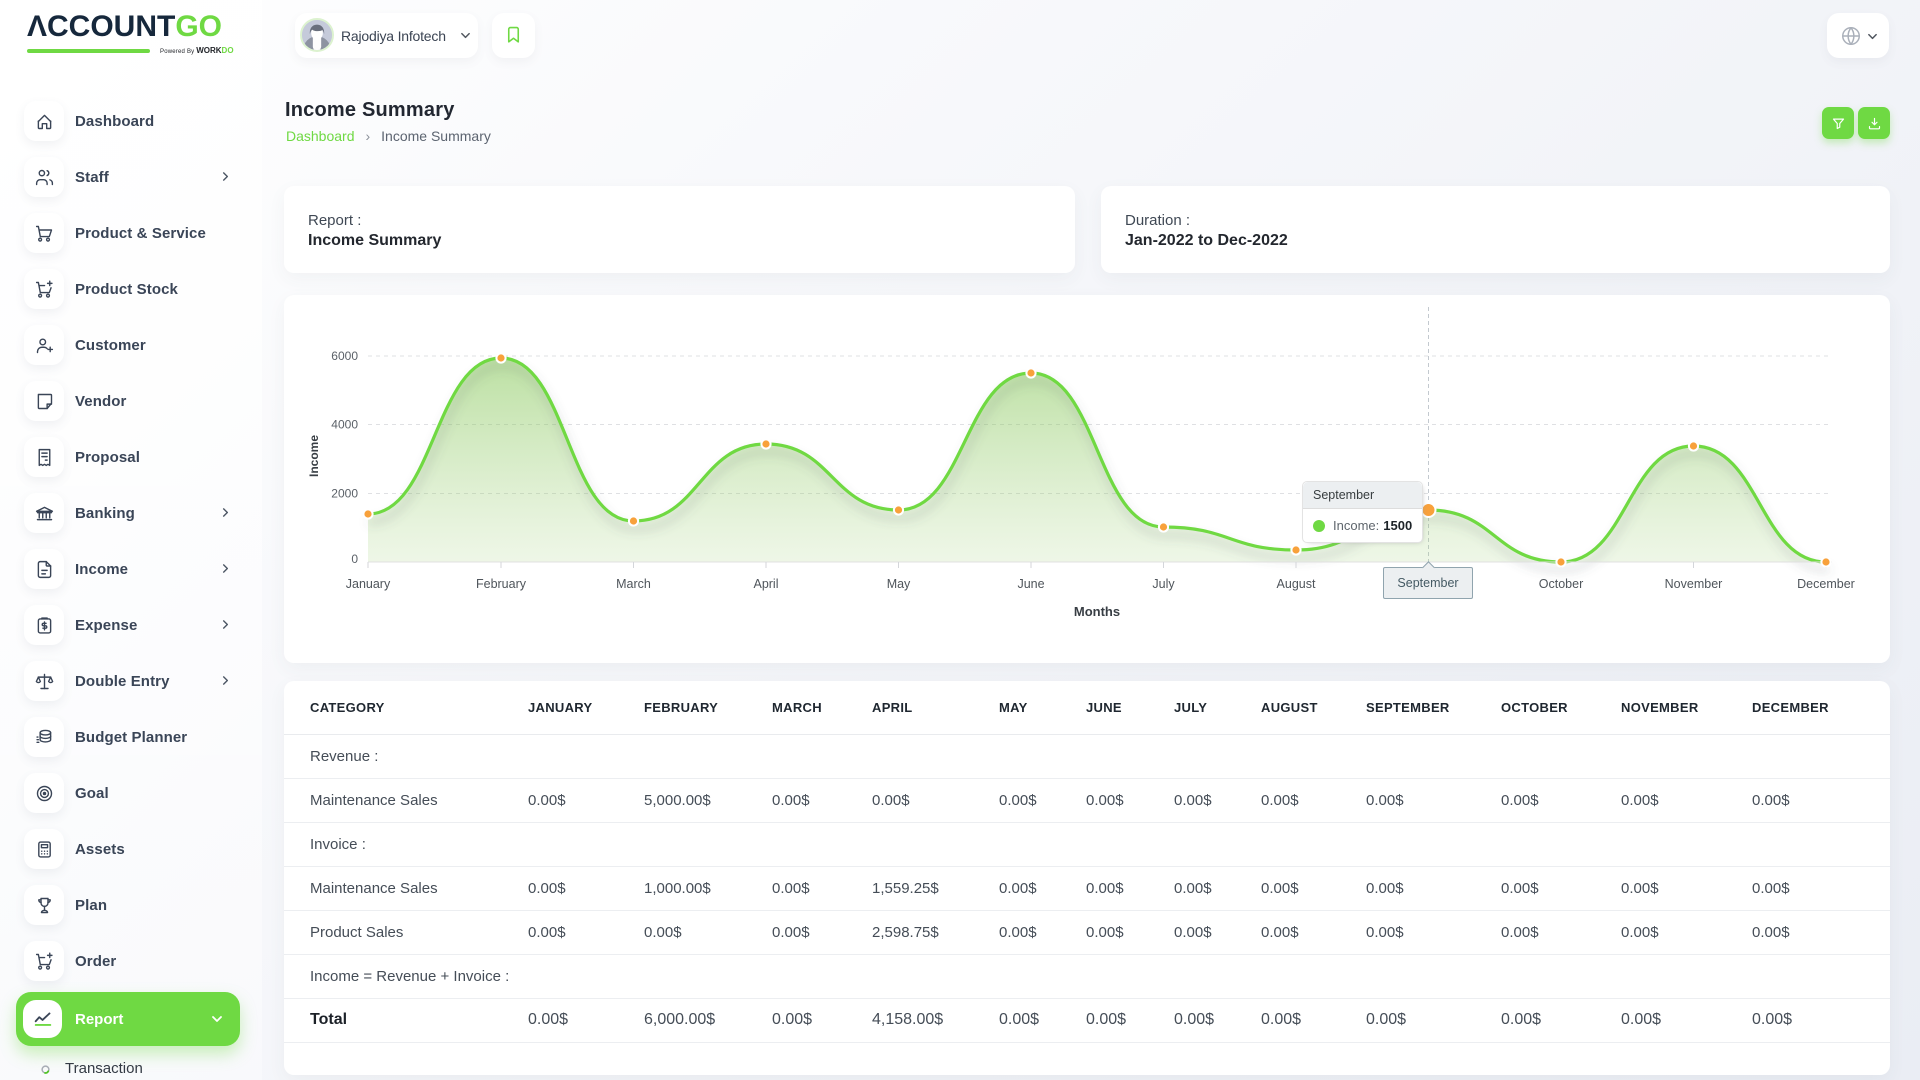 The width and height of the screenshot is (1920, 1080). What do you see at coordinates (344, 494) in the screenshot?
I see `svg-text: 2000` at bounding box center [344, 494].